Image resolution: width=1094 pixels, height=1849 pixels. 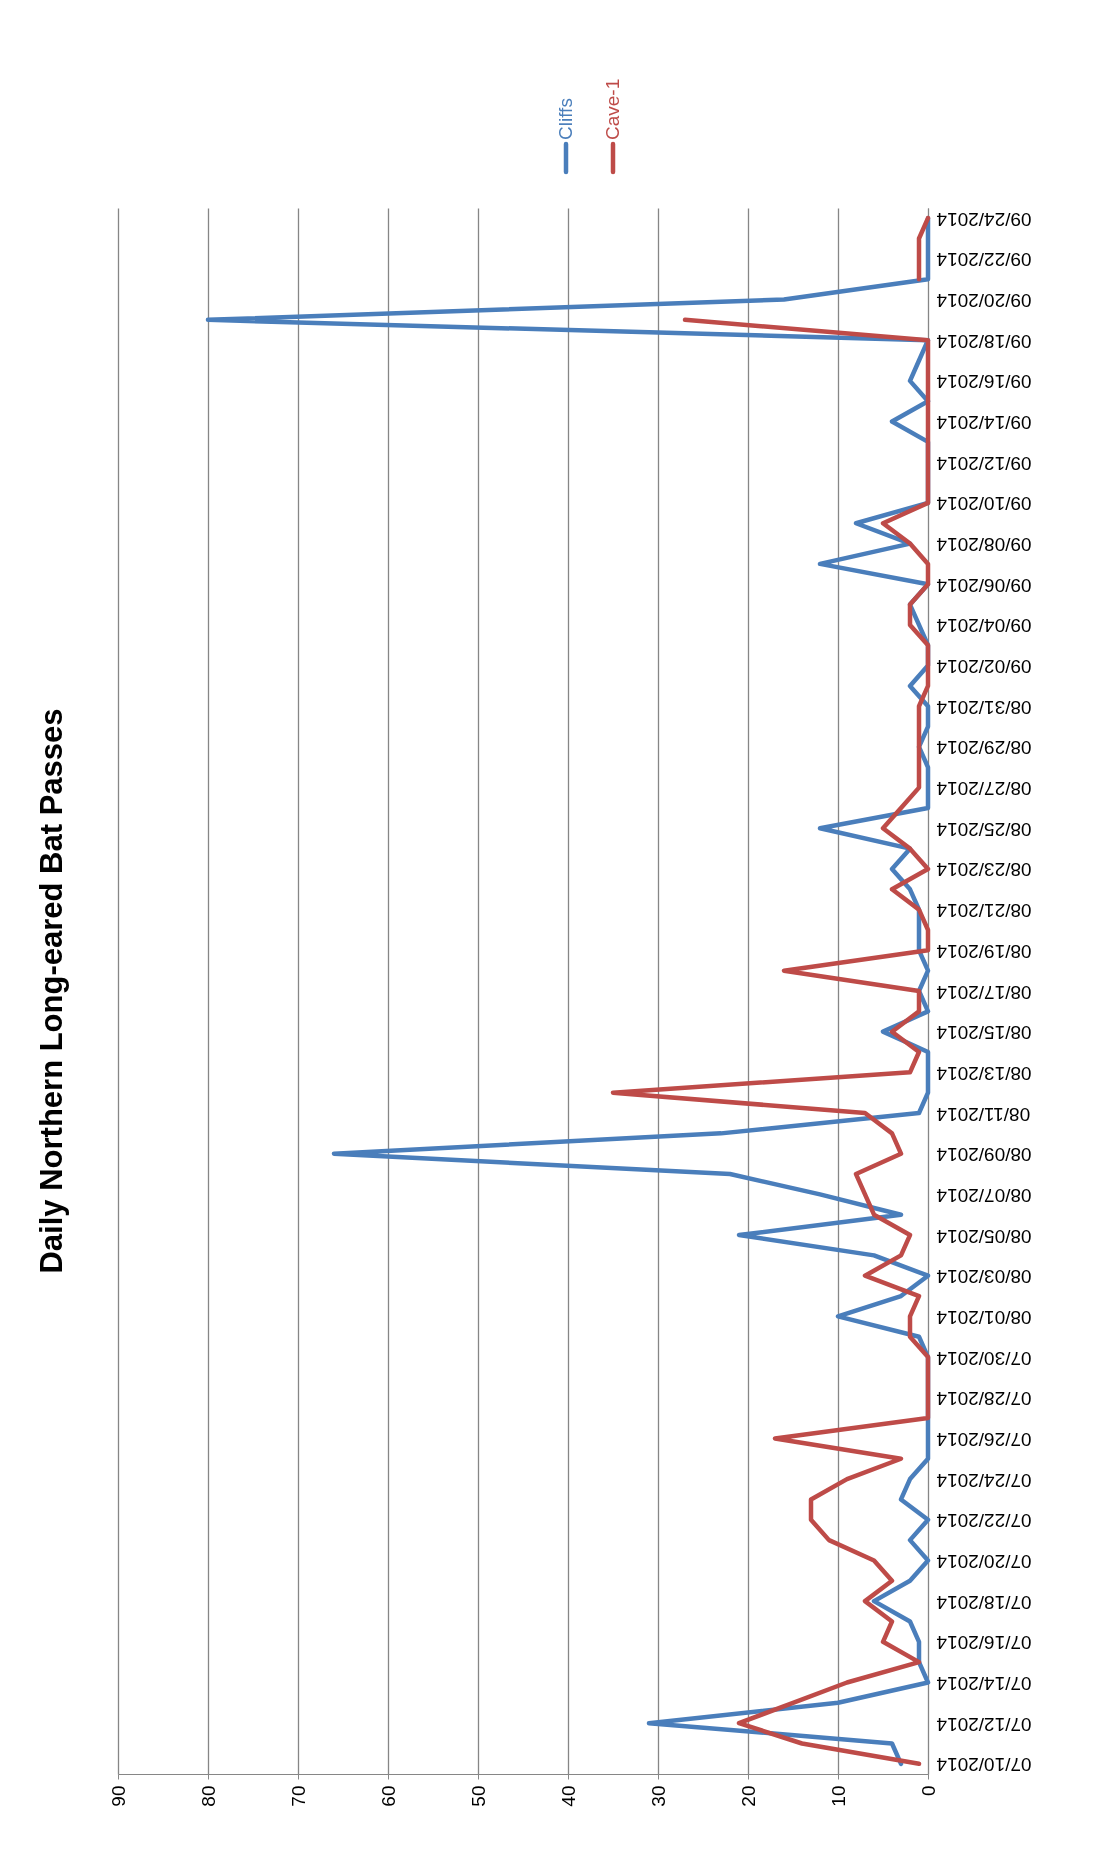 What do you see at coordinates (984, 1195) in the screenshot?
I see `y-tick-label: 08/07/2014` at bounding box center [984, 1195].